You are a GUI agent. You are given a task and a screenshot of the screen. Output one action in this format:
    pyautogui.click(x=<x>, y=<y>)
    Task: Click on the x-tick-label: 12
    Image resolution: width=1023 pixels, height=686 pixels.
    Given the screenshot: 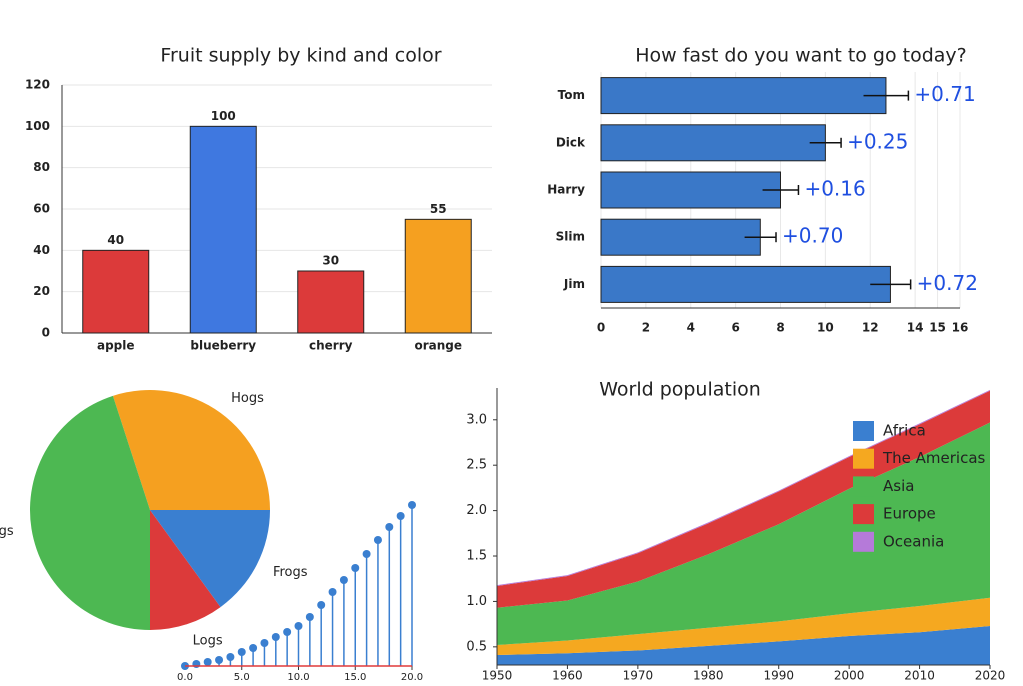 What is the action you would take?
    pyautogui.click(x=870, y=328)
    